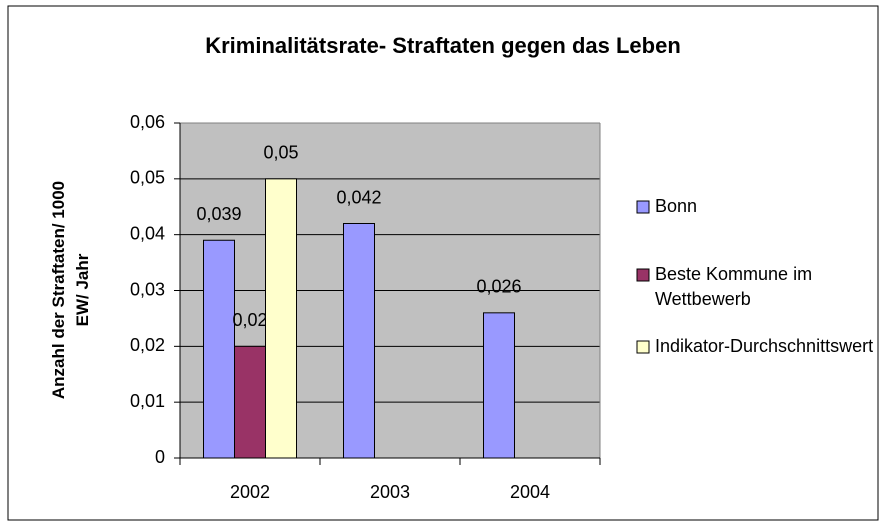 The height and width of the screenshot is (528, 886). What do you see at coordinates (676, 206) in the screenshot?
I see `legend-label: Bonn` at bounding box center [676, 206].